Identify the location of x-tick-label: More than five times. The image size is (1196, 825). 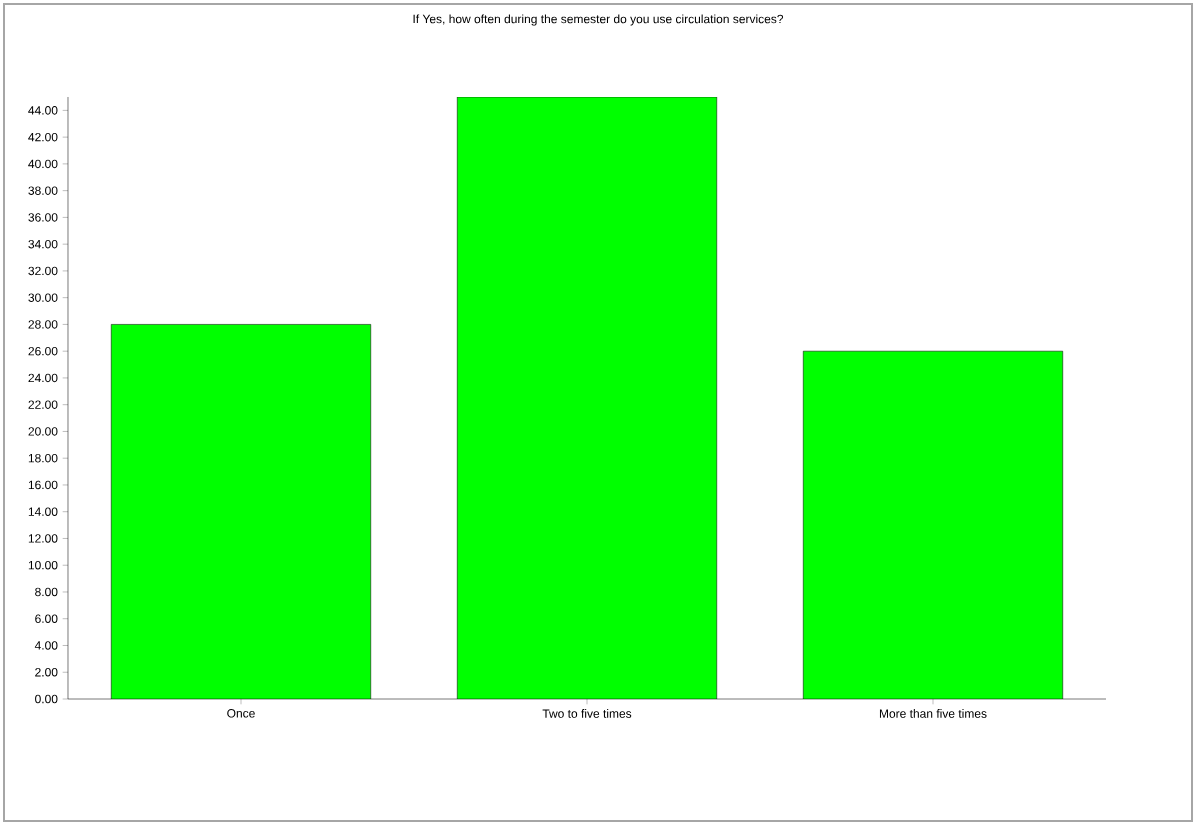
(933, 713).